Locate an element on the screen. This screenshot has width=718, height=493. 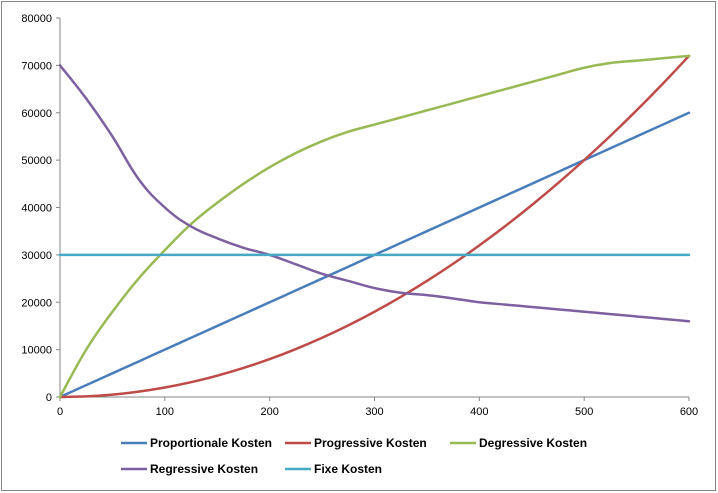
y-tick-label: 30000 is located at coordinates (36, 256).